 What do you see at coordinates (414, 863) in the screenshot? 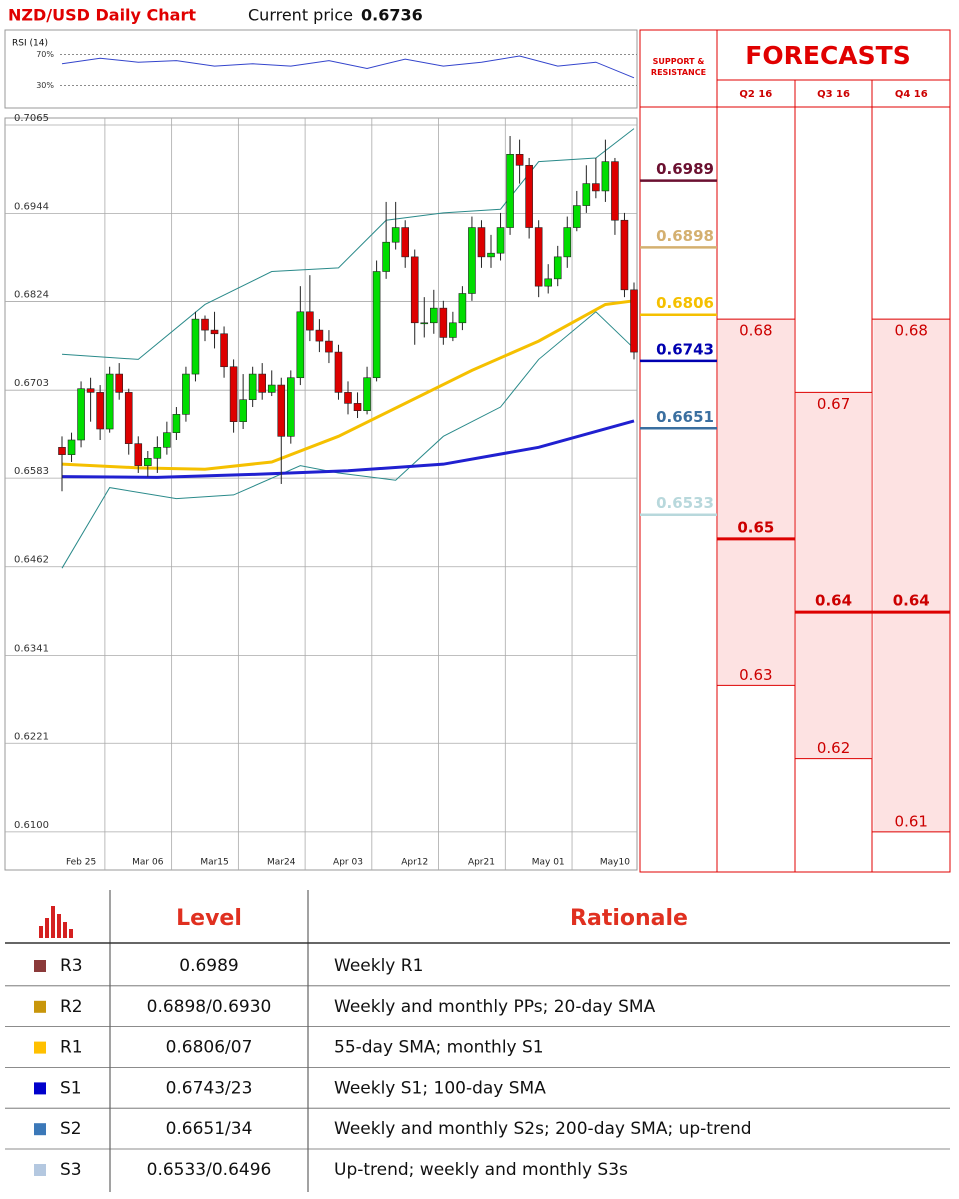
I see `x-tick-label: Apr12` at bounding box center [414, 863].